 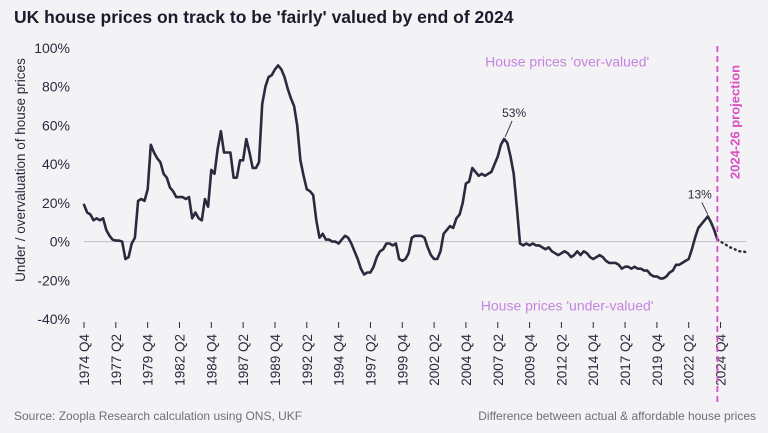 I want to click on region-annotation: House prices 'under-valued', so click(x=567, y=305).